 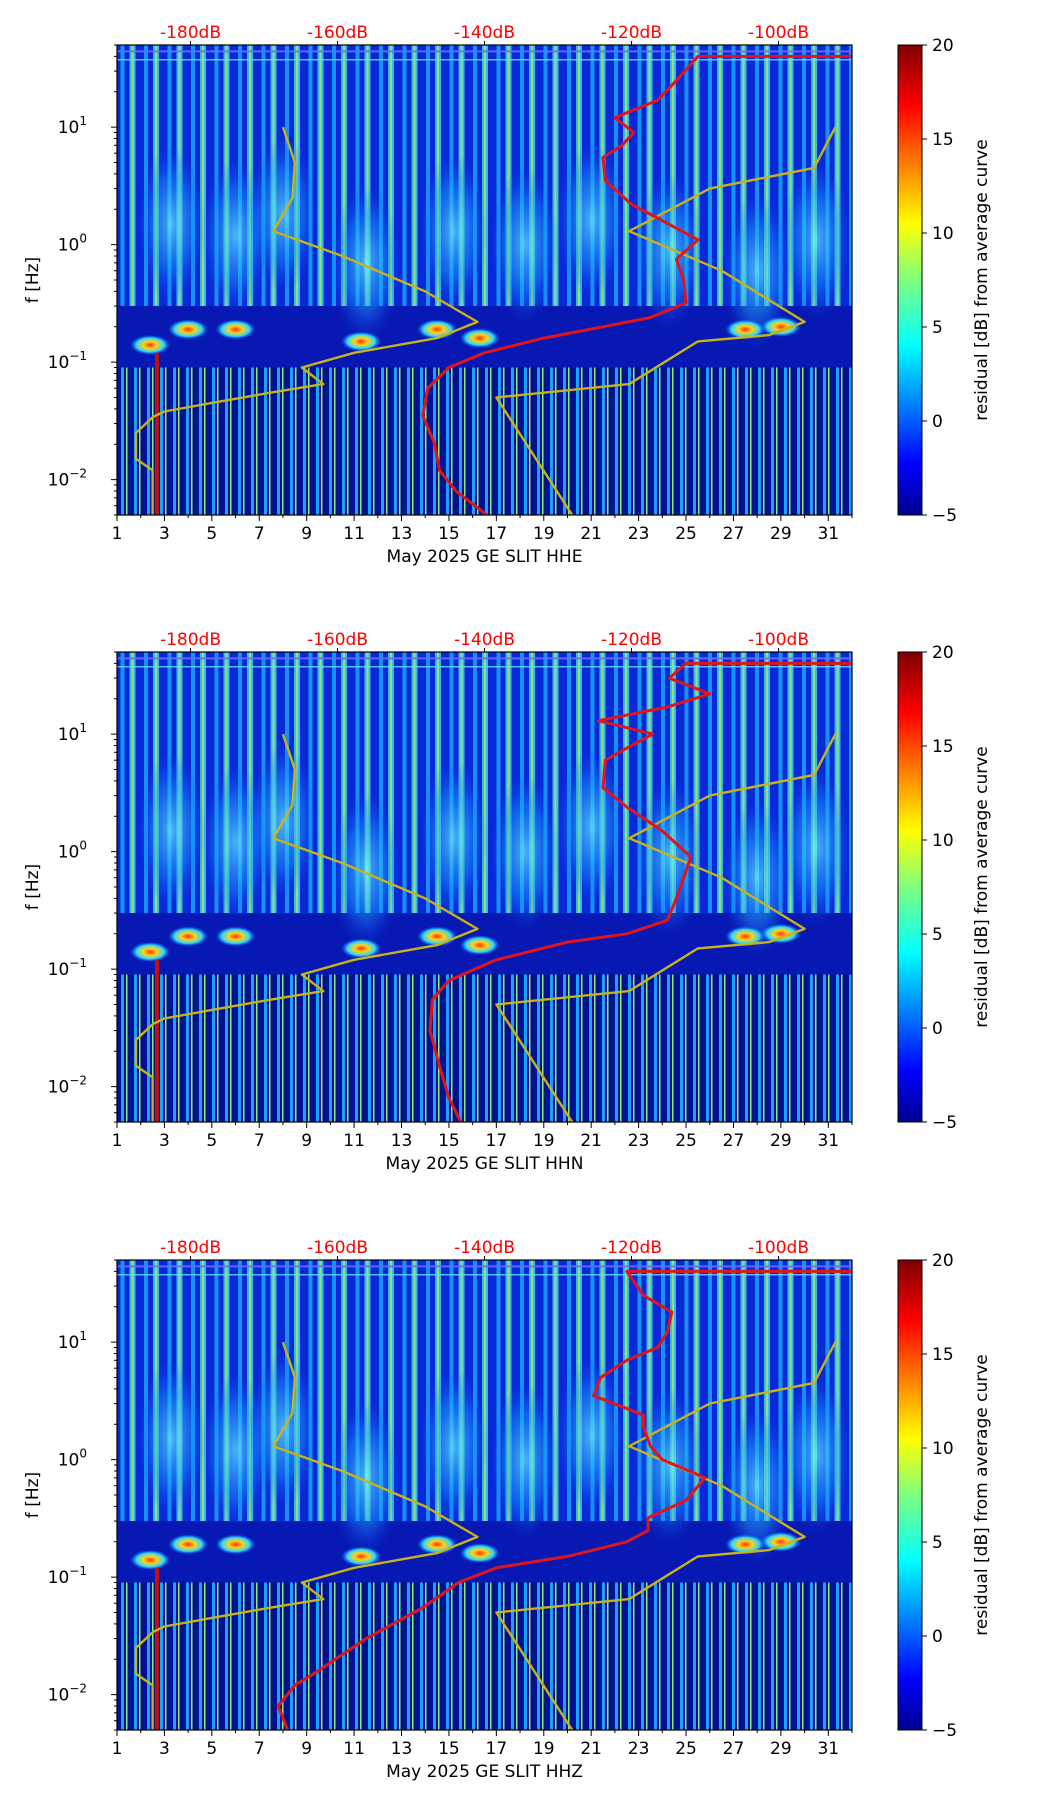 What do you see at coordinates (631, 640) in the screenshot?
I see `top-axis-db-label: -120dB` at bounding box center [631, 640].